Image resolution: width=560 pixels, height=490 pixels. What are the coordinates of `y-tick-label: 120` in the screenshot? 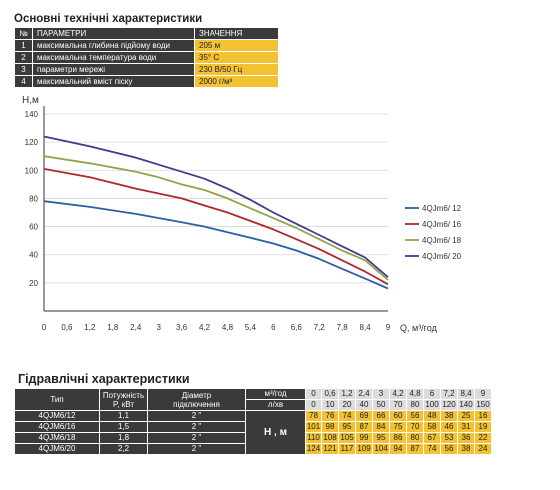 It's located at (32, 142).